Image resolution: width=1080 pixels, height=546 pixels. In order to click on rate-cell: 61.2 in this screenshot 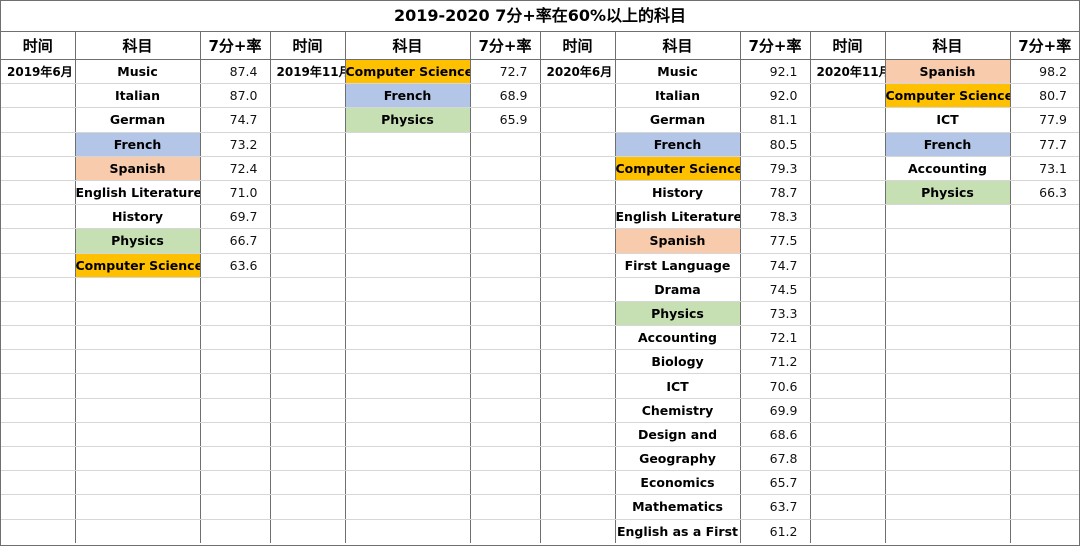, I will do `click(775, 531)`.